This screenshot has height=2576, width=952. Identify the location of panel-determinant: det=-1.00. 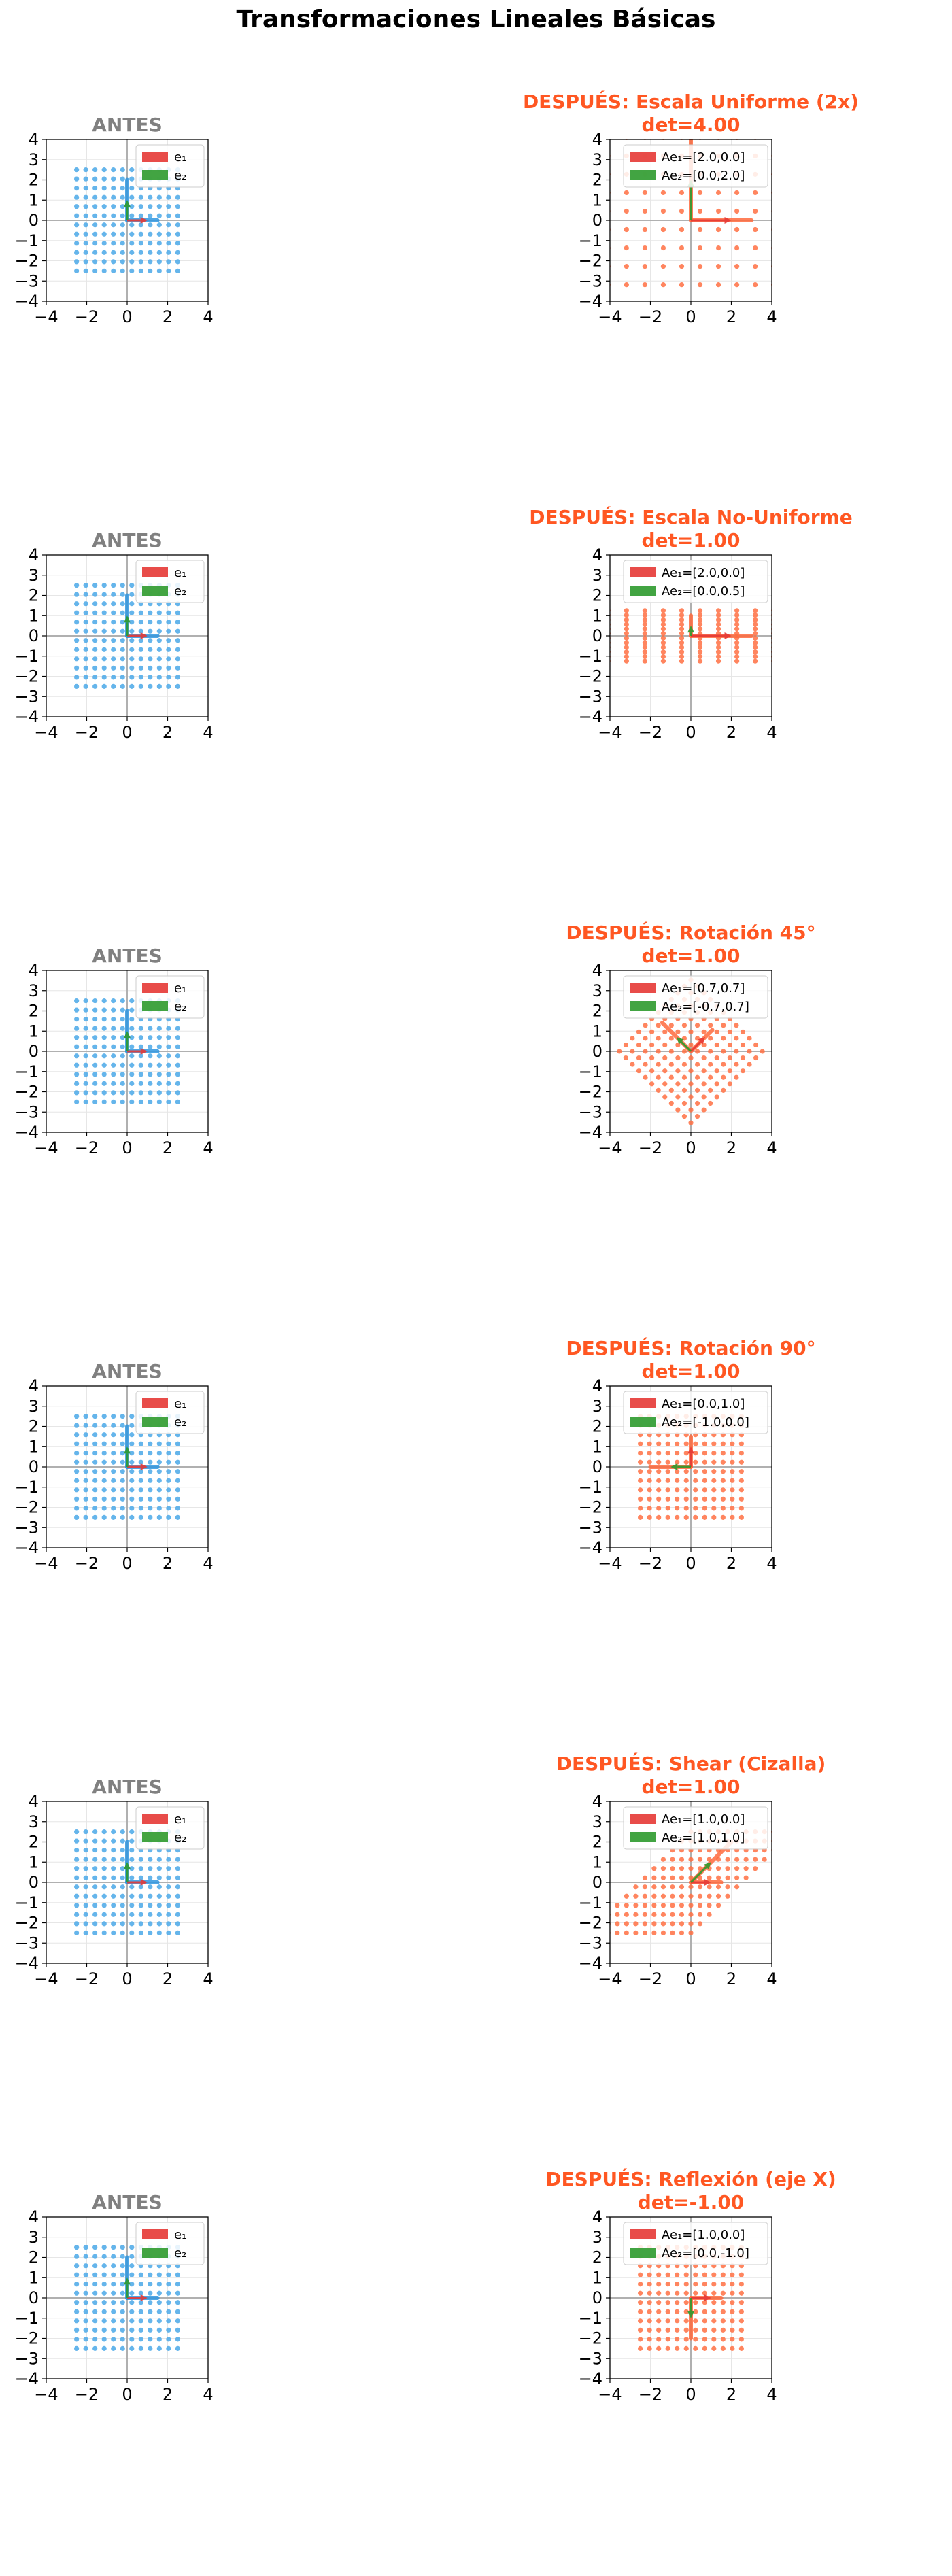
(692, 2202).